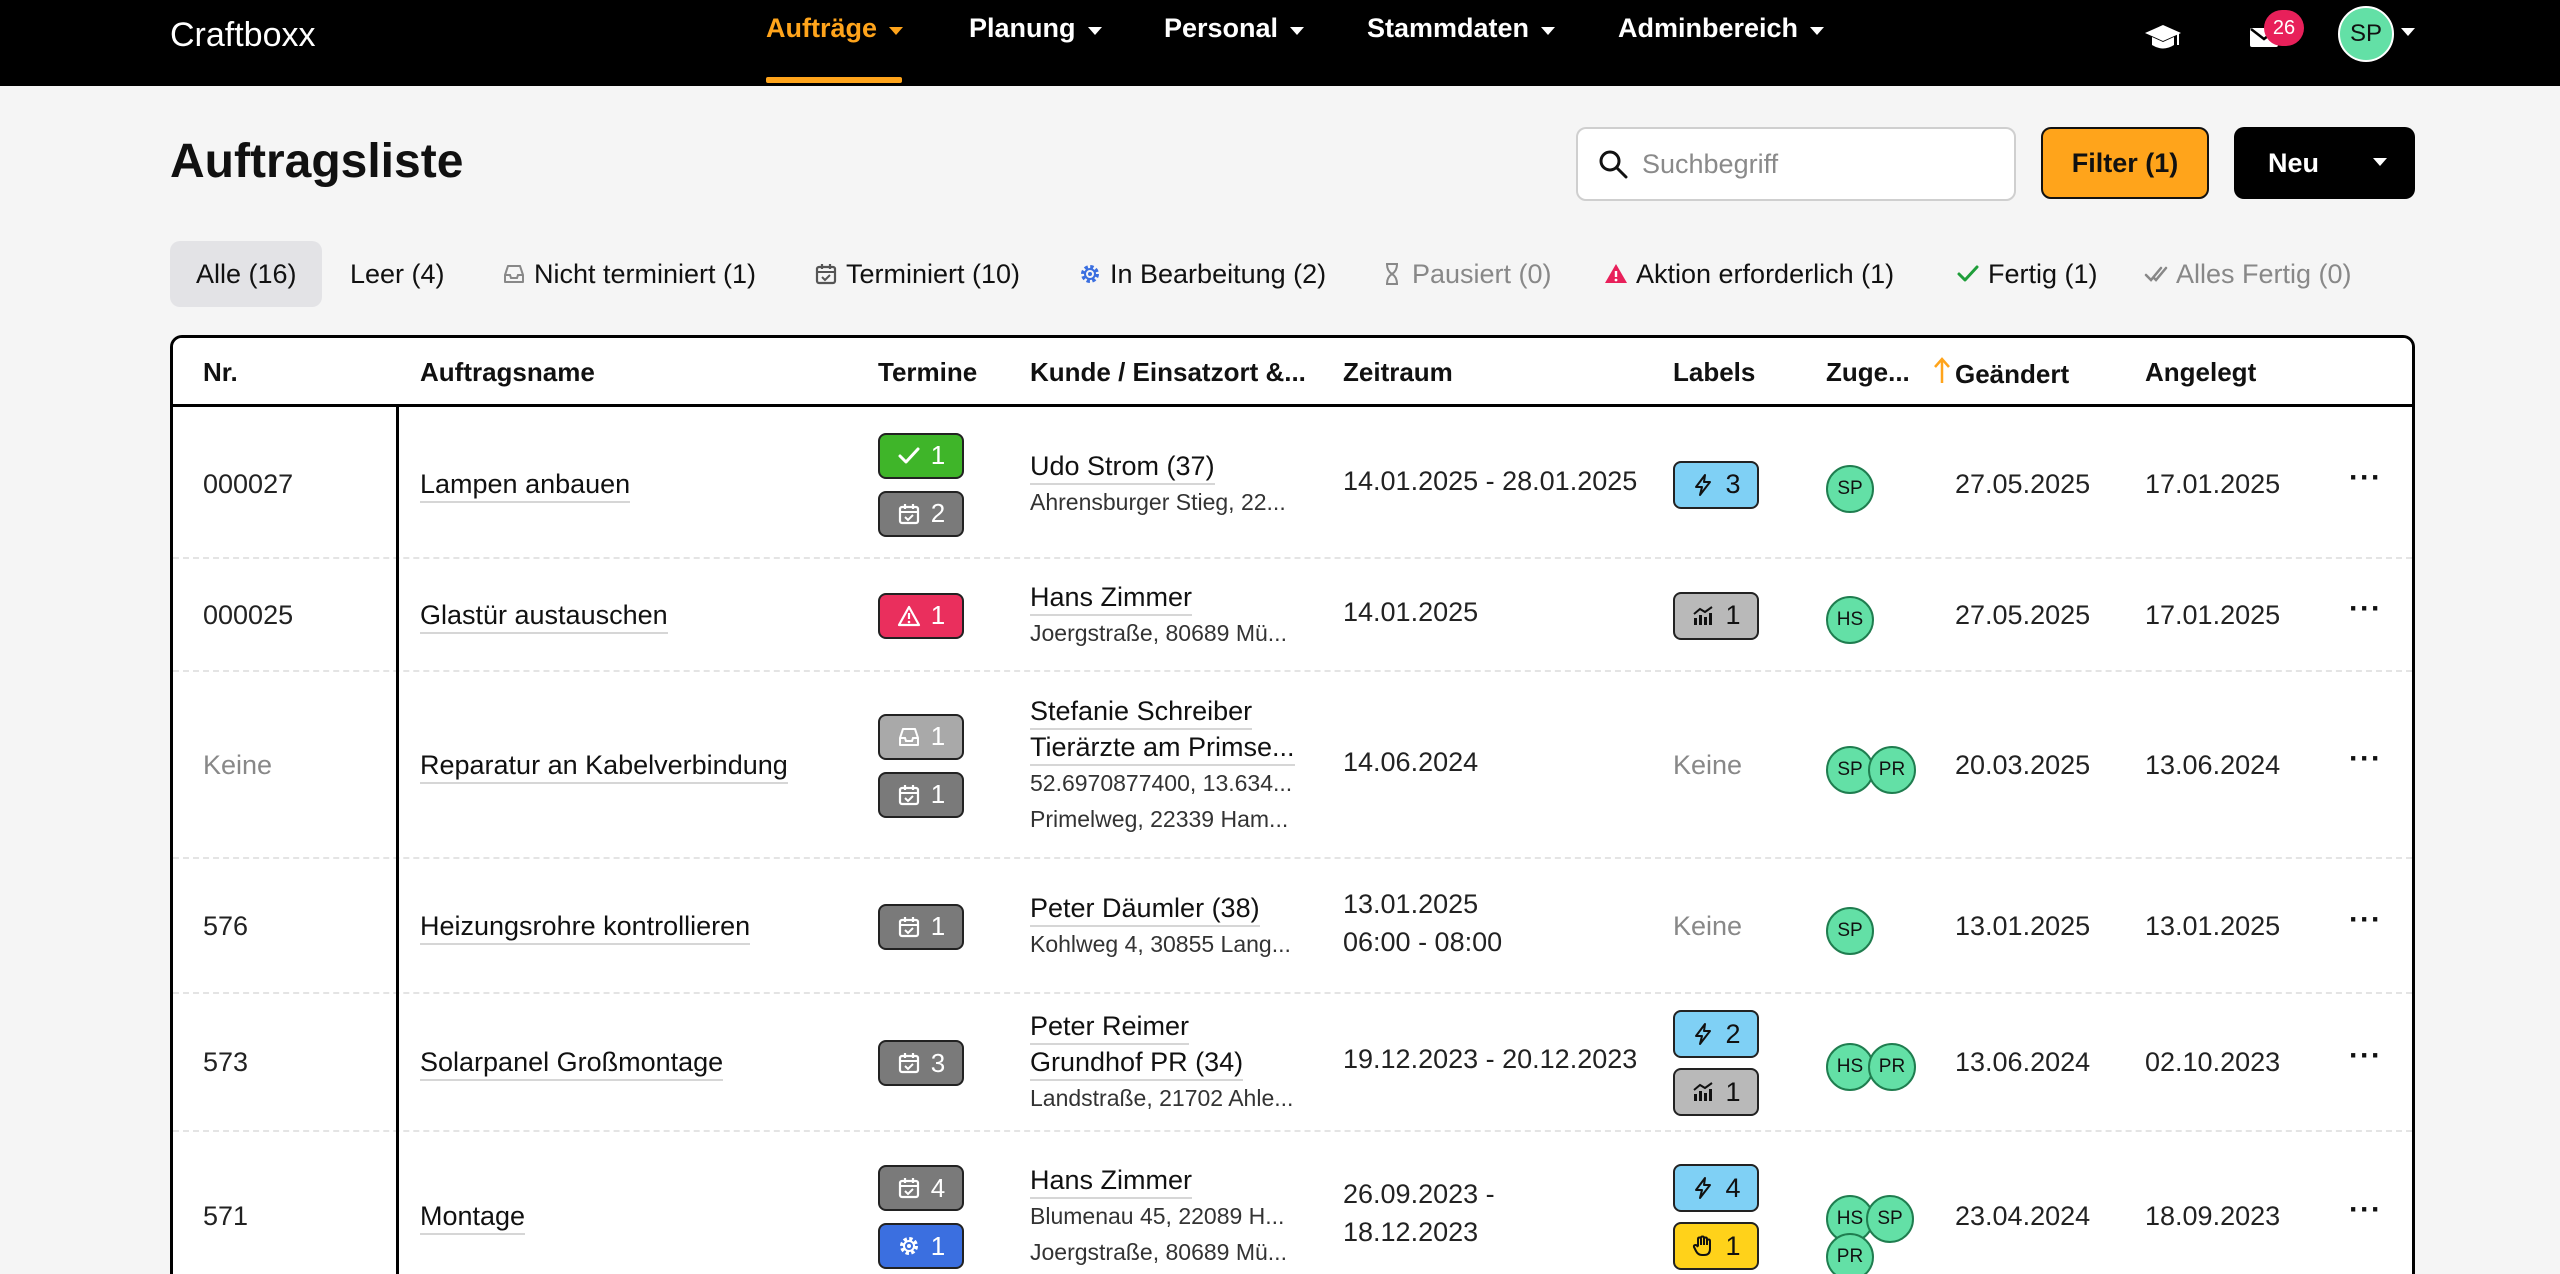 Image resolution: width=2560 pixels, height=1274 pixels. I want to click on nav-item-personal: Personal, so click(1234, 49).